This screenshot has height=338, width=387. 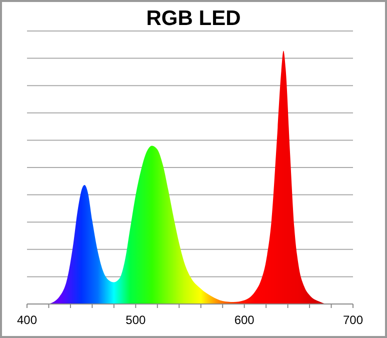 What do you see at coordinates (193, 18) in the screenshot?
I see `chart-title: RGB LED` at bounding box center [193, 18].